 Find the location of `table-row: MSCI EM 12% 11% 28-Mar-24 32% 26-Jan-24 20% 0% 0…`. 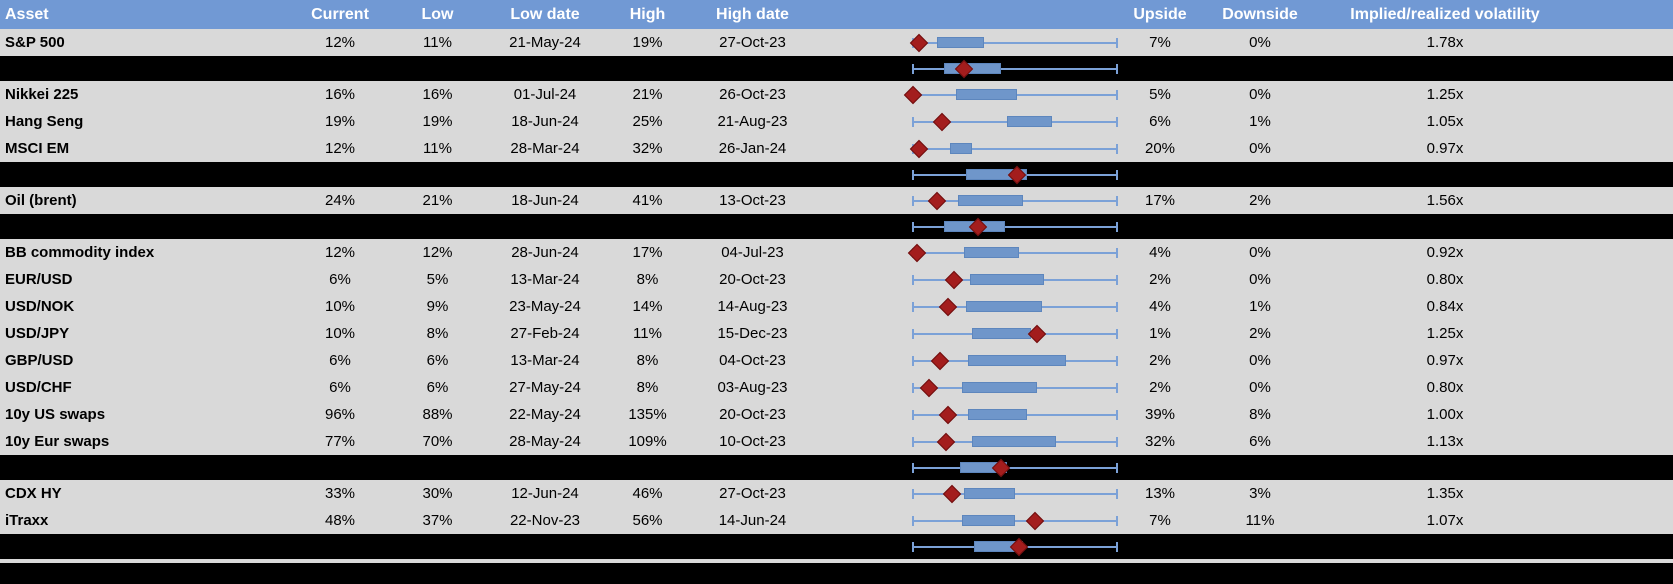

table-row: MSCI EM 12% 11% 28-Mar-24 32% 26-Jan-24 20% 0% 0… is located at coordinates (836, 148).